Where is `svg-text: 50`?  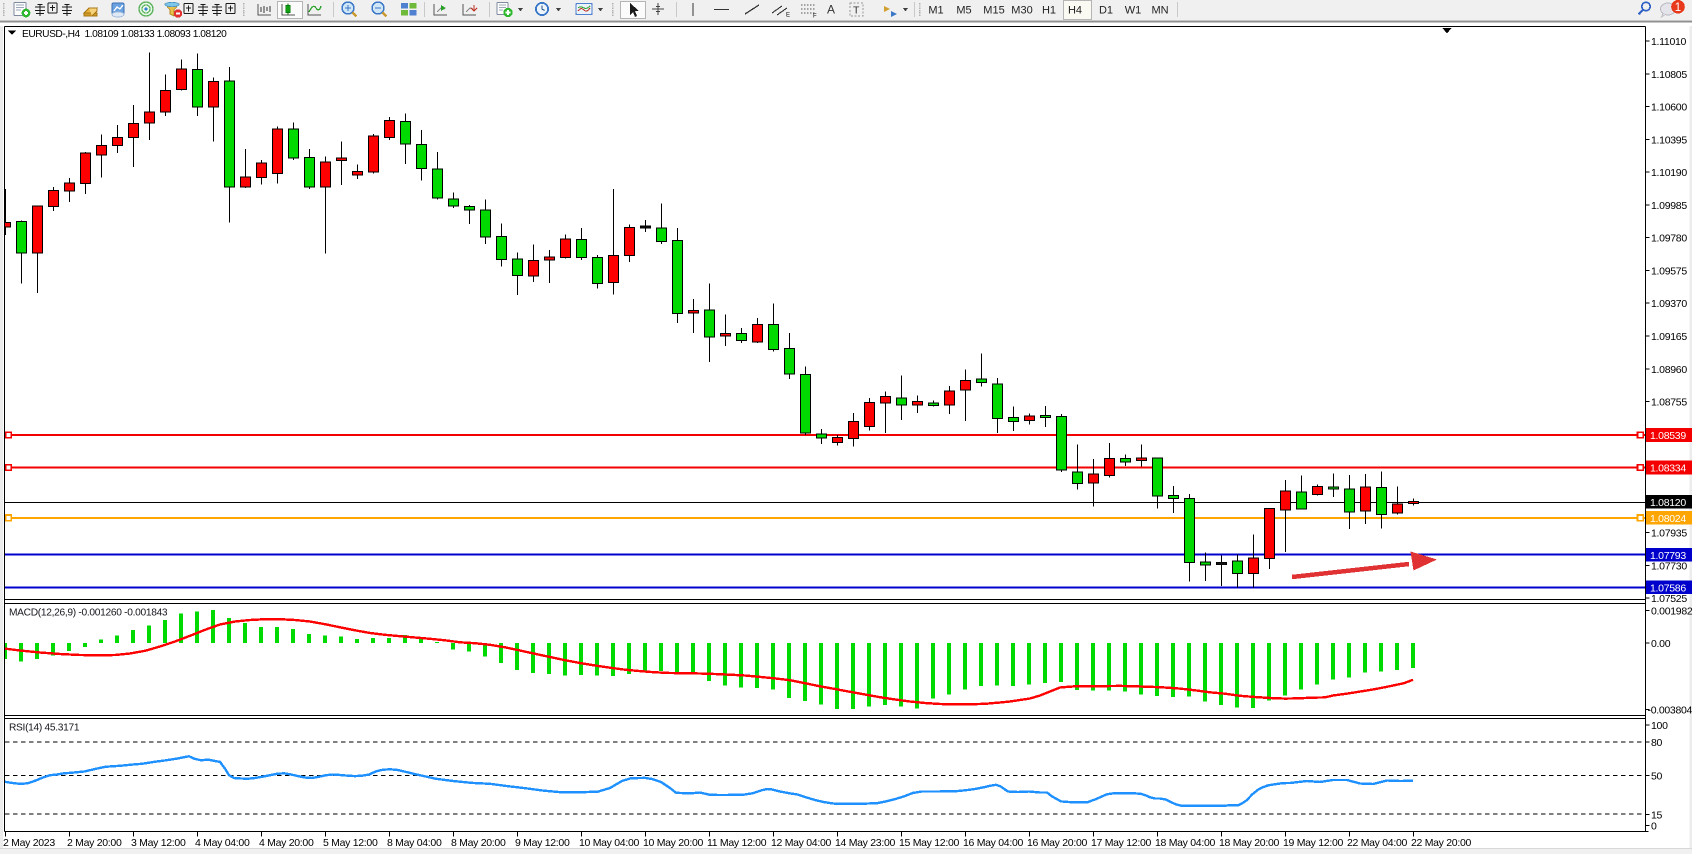 svg-text: 50 is located at coordinates (1657, 776).